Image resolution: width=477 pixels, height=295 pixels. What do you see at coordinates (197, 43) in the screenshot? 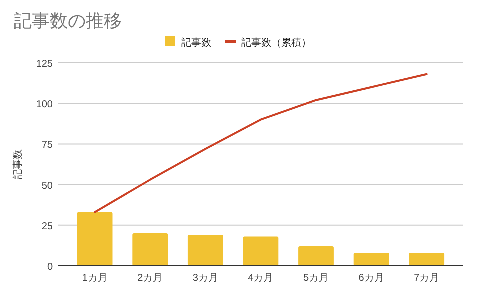
I see `legend-label: 記事数` at bounding box center [197, 43].